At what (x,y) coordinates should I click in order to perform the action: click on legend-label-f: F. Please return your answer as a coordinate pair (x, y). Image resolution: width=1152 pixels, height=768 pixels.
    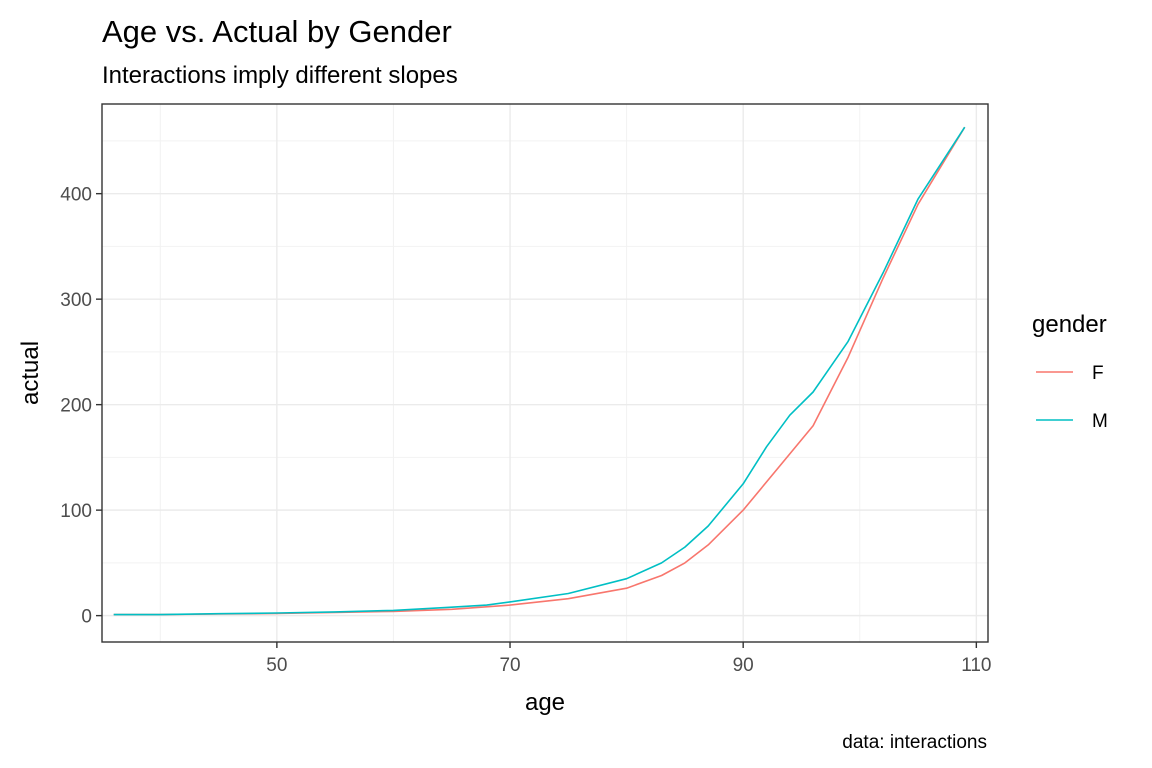
    Looking at the image, I should click on (1098, 373).